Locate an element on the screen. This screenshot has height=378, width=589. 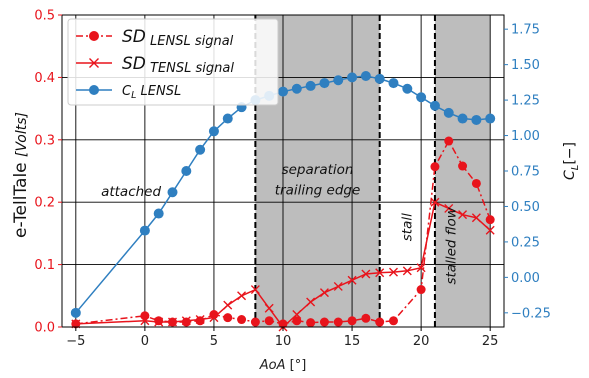
legend-label-sub: L is located at coordinates (133, 95).